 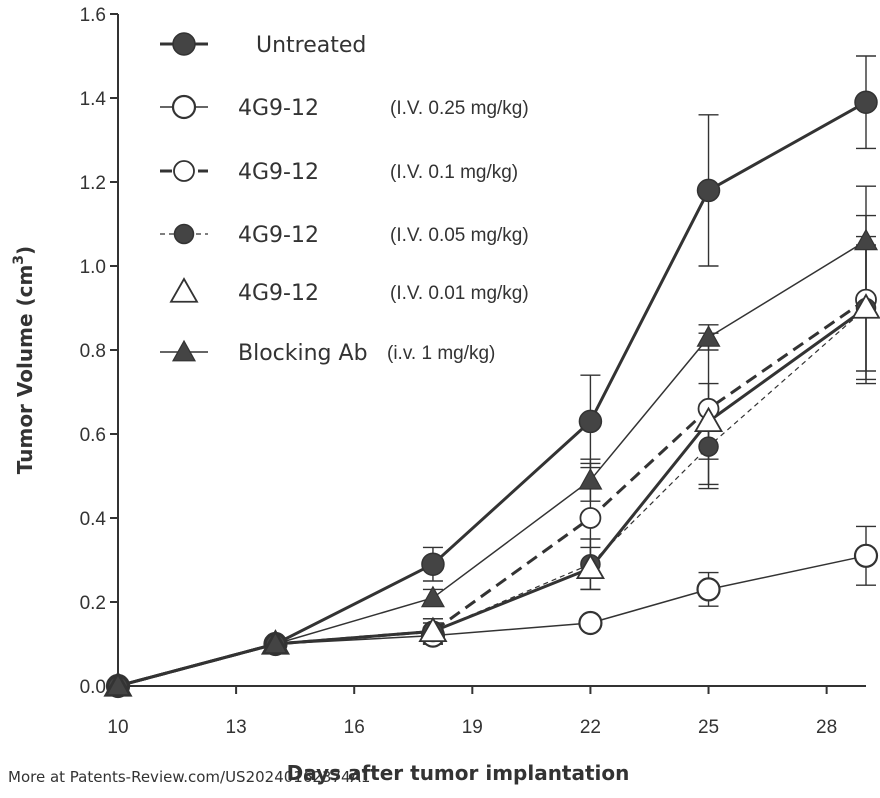 I want to click on y-axis-title-text: Tumor Volume (cm, so click(x=25, y=370).